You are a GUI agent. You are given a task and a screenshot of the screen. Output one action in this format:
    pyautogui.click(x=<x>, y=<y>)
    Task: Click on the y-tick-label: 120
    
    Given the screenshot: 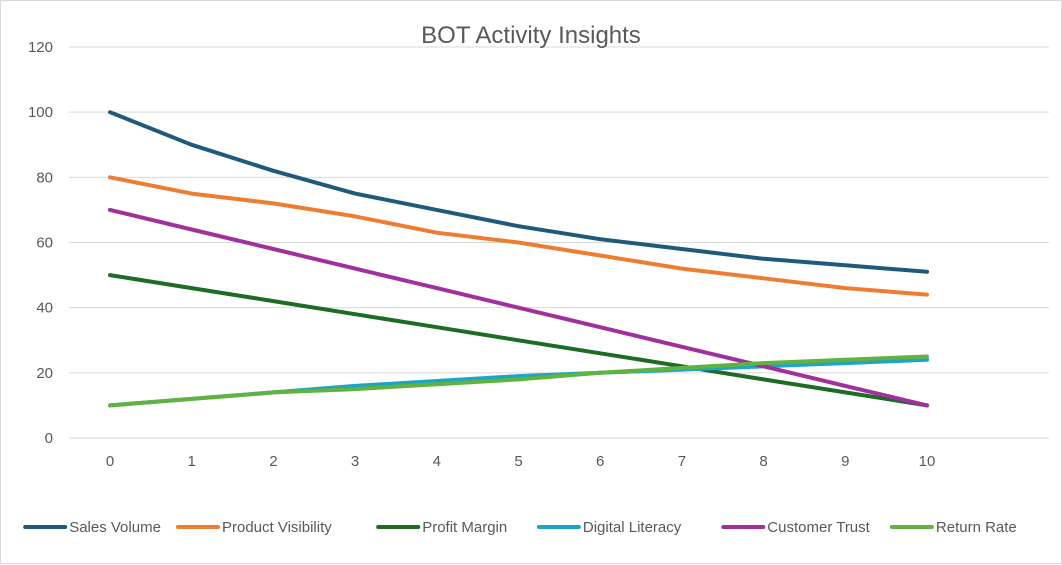 What is the action you would take?
    pyautogui.click(x=40, y=47)
    